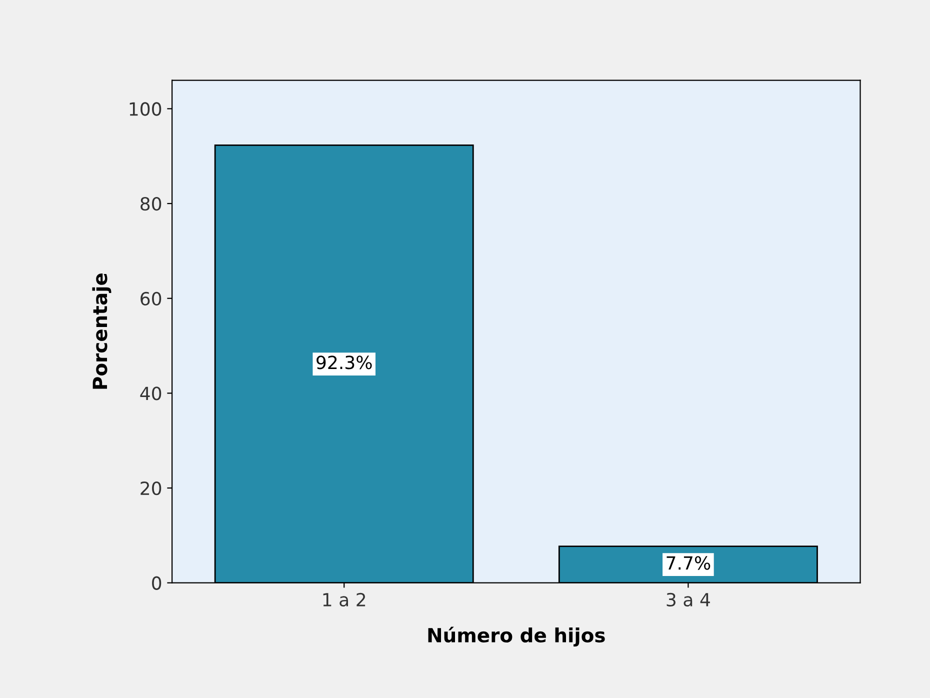  I want to click on x-axis-title: Número de hijos, so click(516, 636).